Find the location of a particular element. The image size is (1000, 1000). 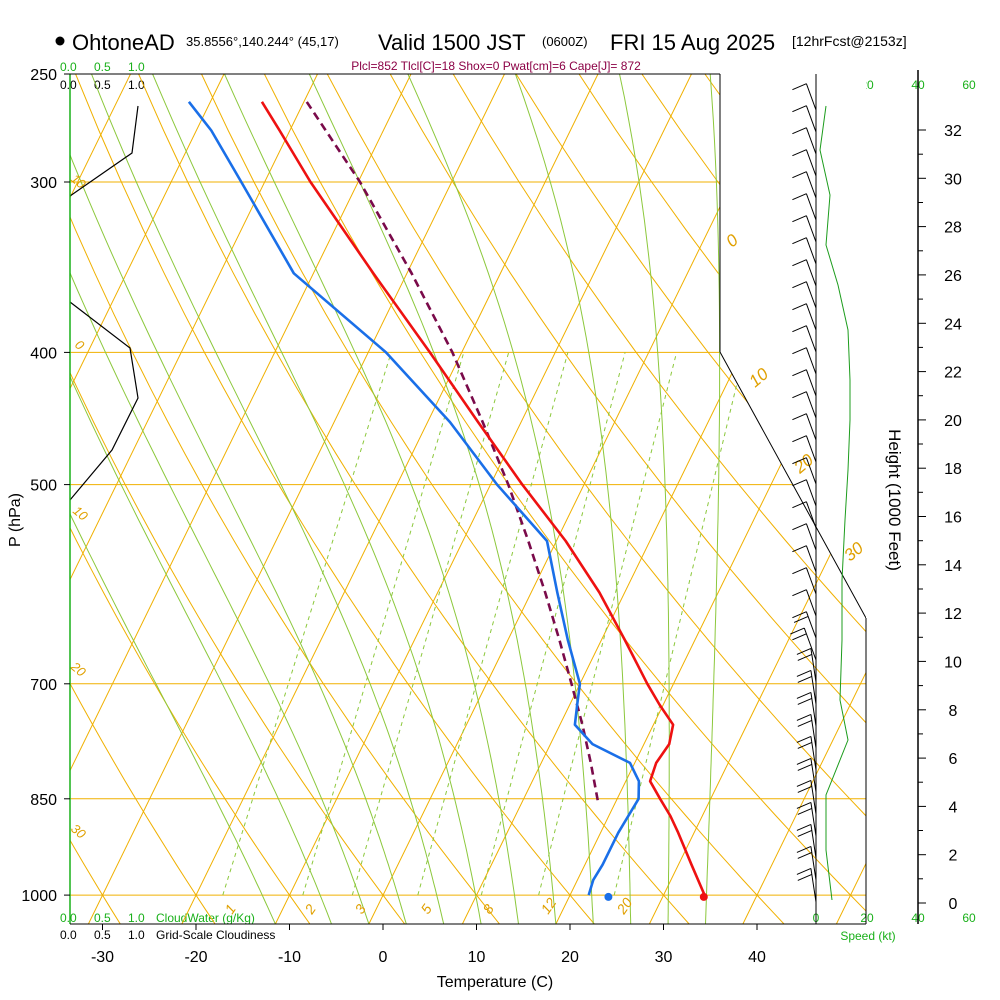

pressure-tick-label: 1000 is located at coordinates (39, 896).